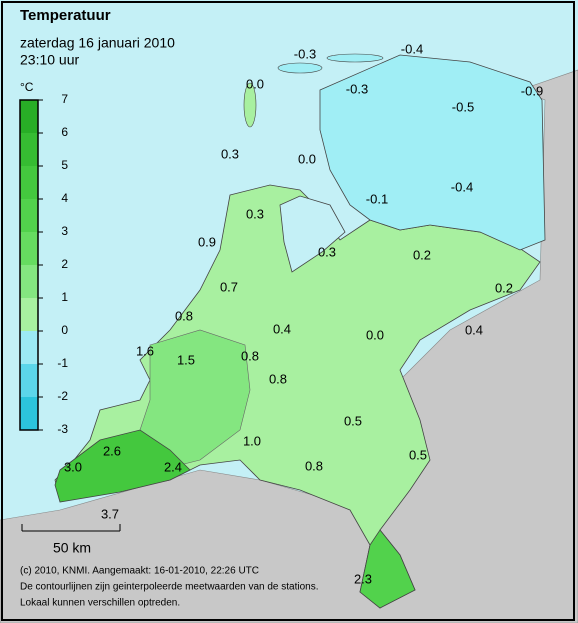 The image size is (578, 623). What do you see at coordinates (122, 466) in the screenshot?
I see `land-south` at bounding box center [122, 466].